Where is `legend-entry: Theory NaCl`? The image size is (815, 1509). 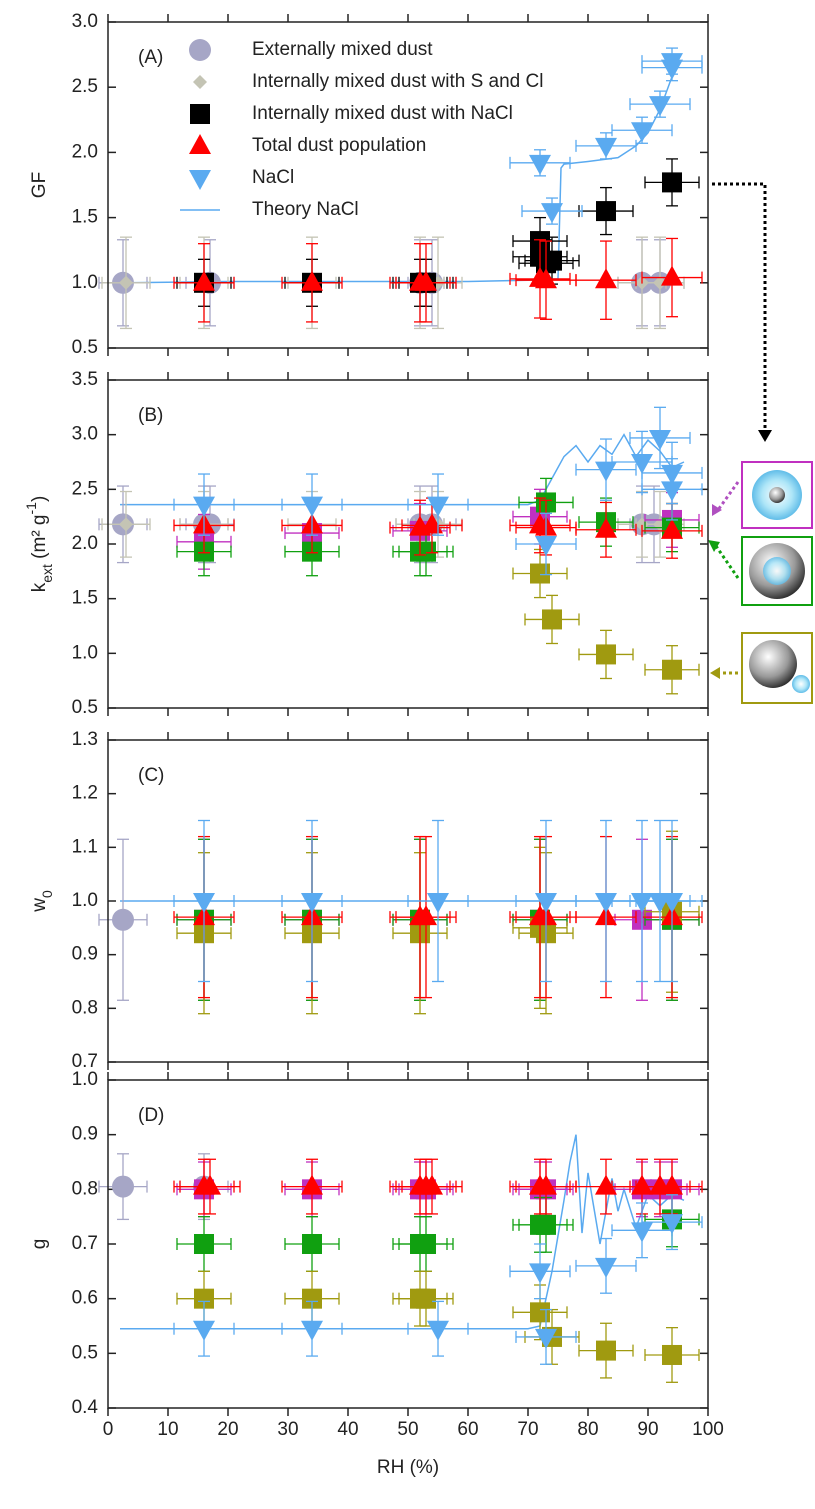 legend-entry: Theory NaCl is located at coordinates (269, 209).